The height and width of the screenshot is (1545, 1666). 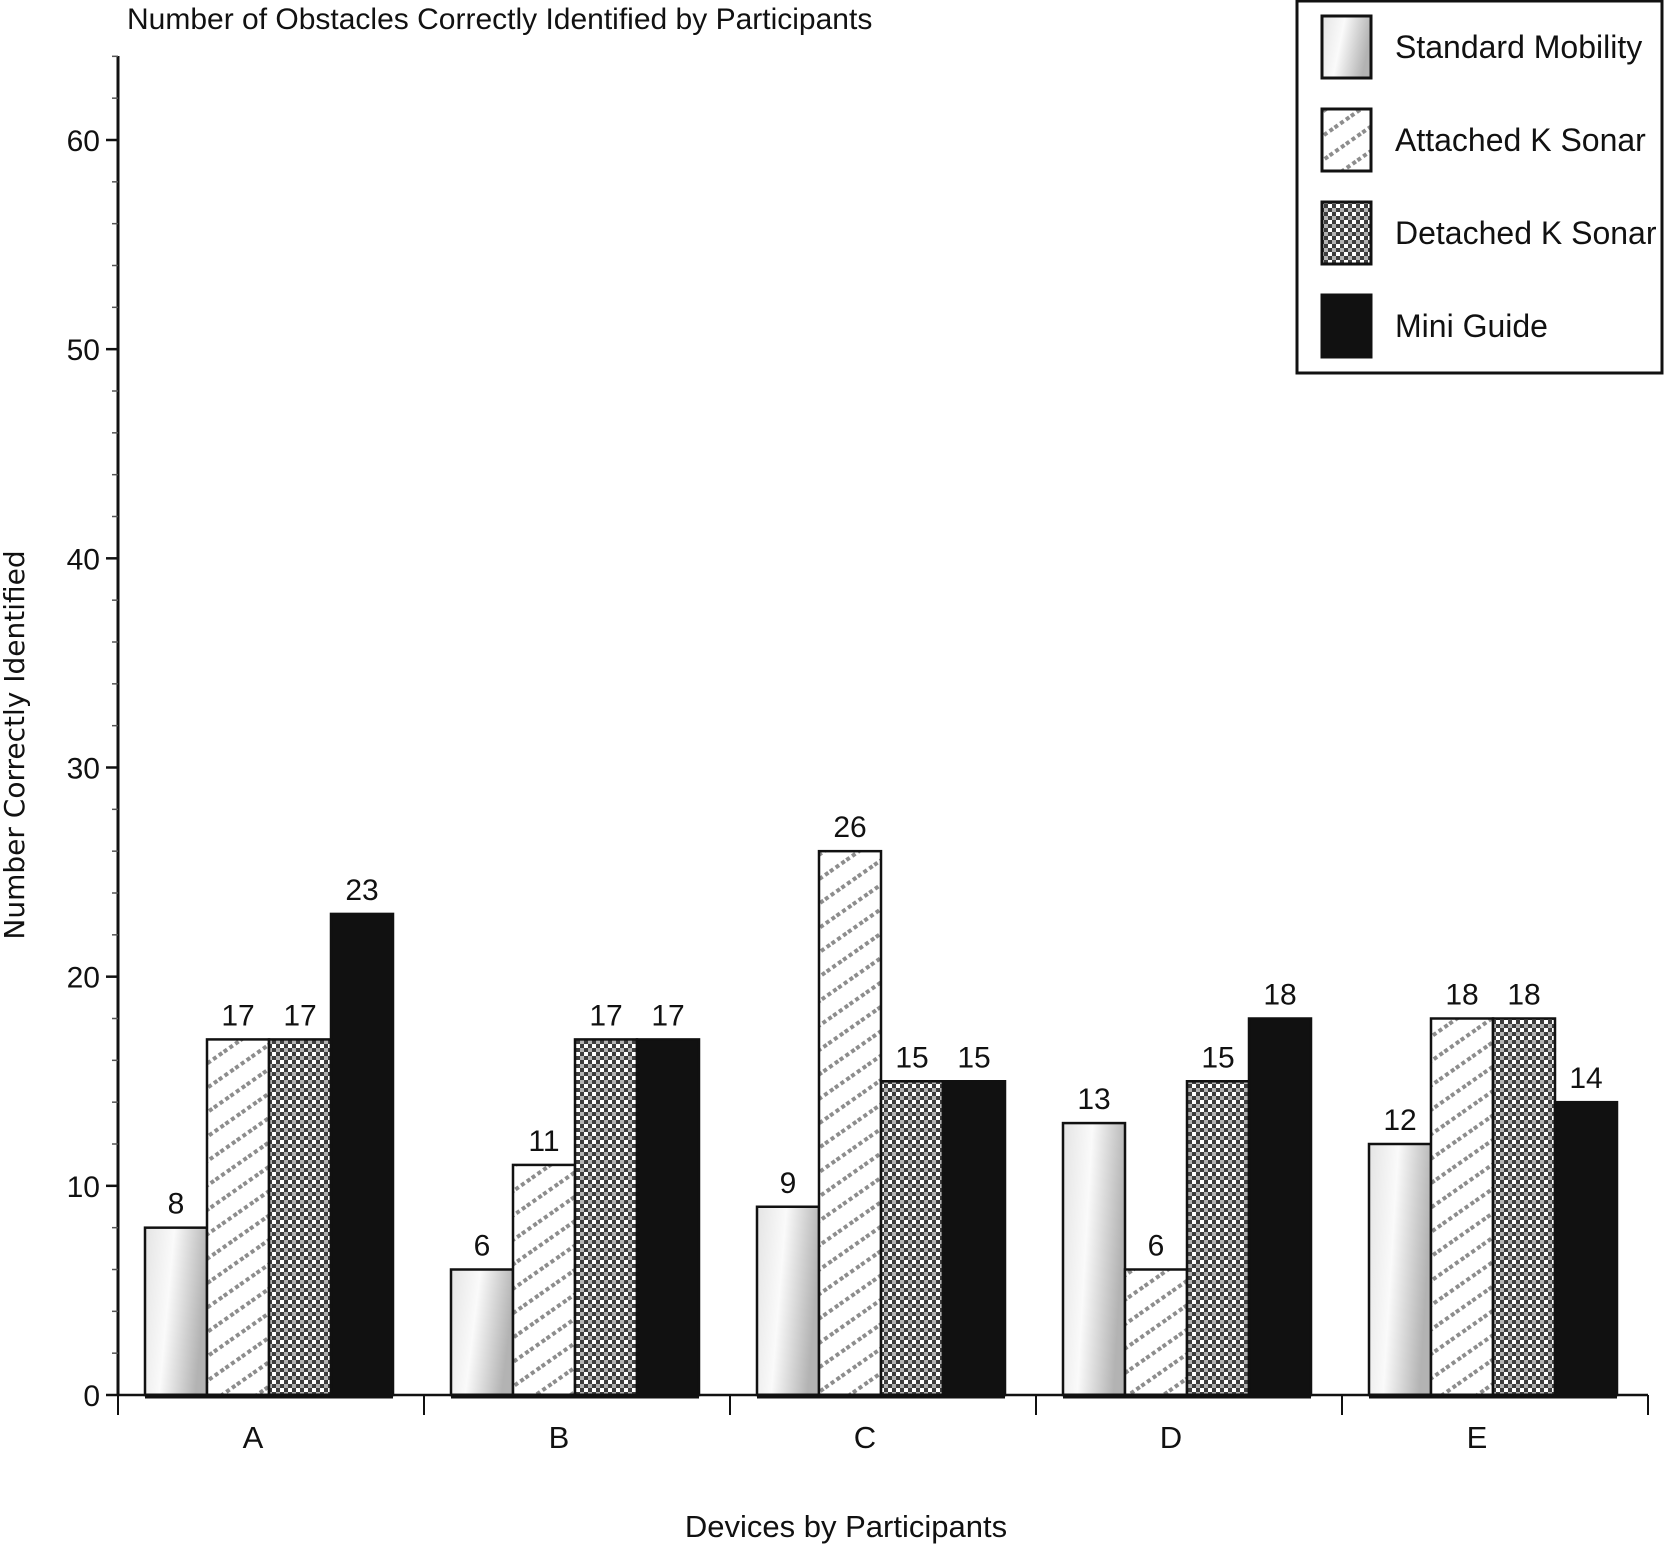 What do you see at coordinates (1471, 326) in the screenshot?
I see `legend-label: Mini Guide` at bounding box center [1471, 326].